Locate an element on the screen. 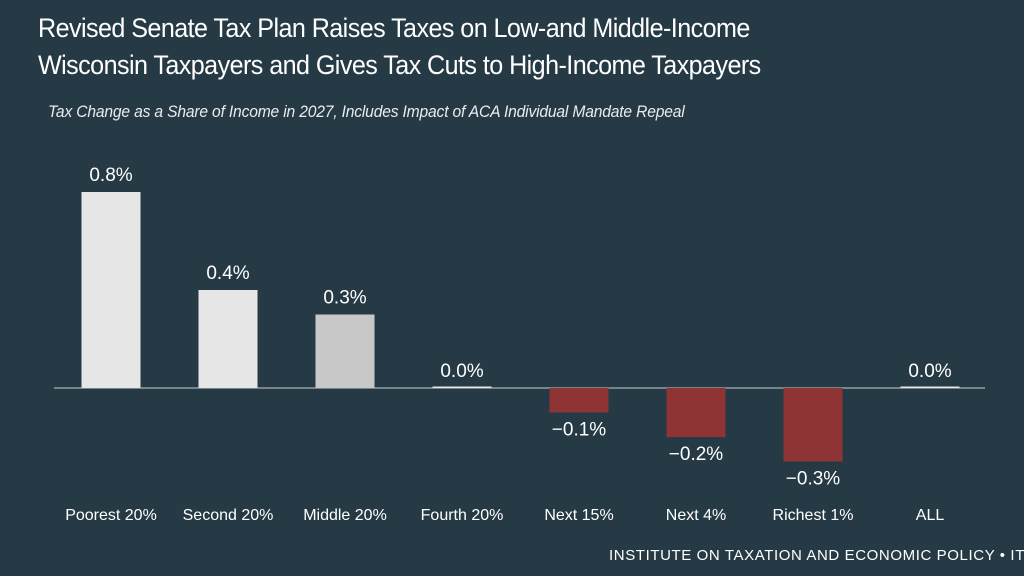 This screenshot has width=1024, height=576. category-label: Middle 20% is located at coordinates (345, 515).